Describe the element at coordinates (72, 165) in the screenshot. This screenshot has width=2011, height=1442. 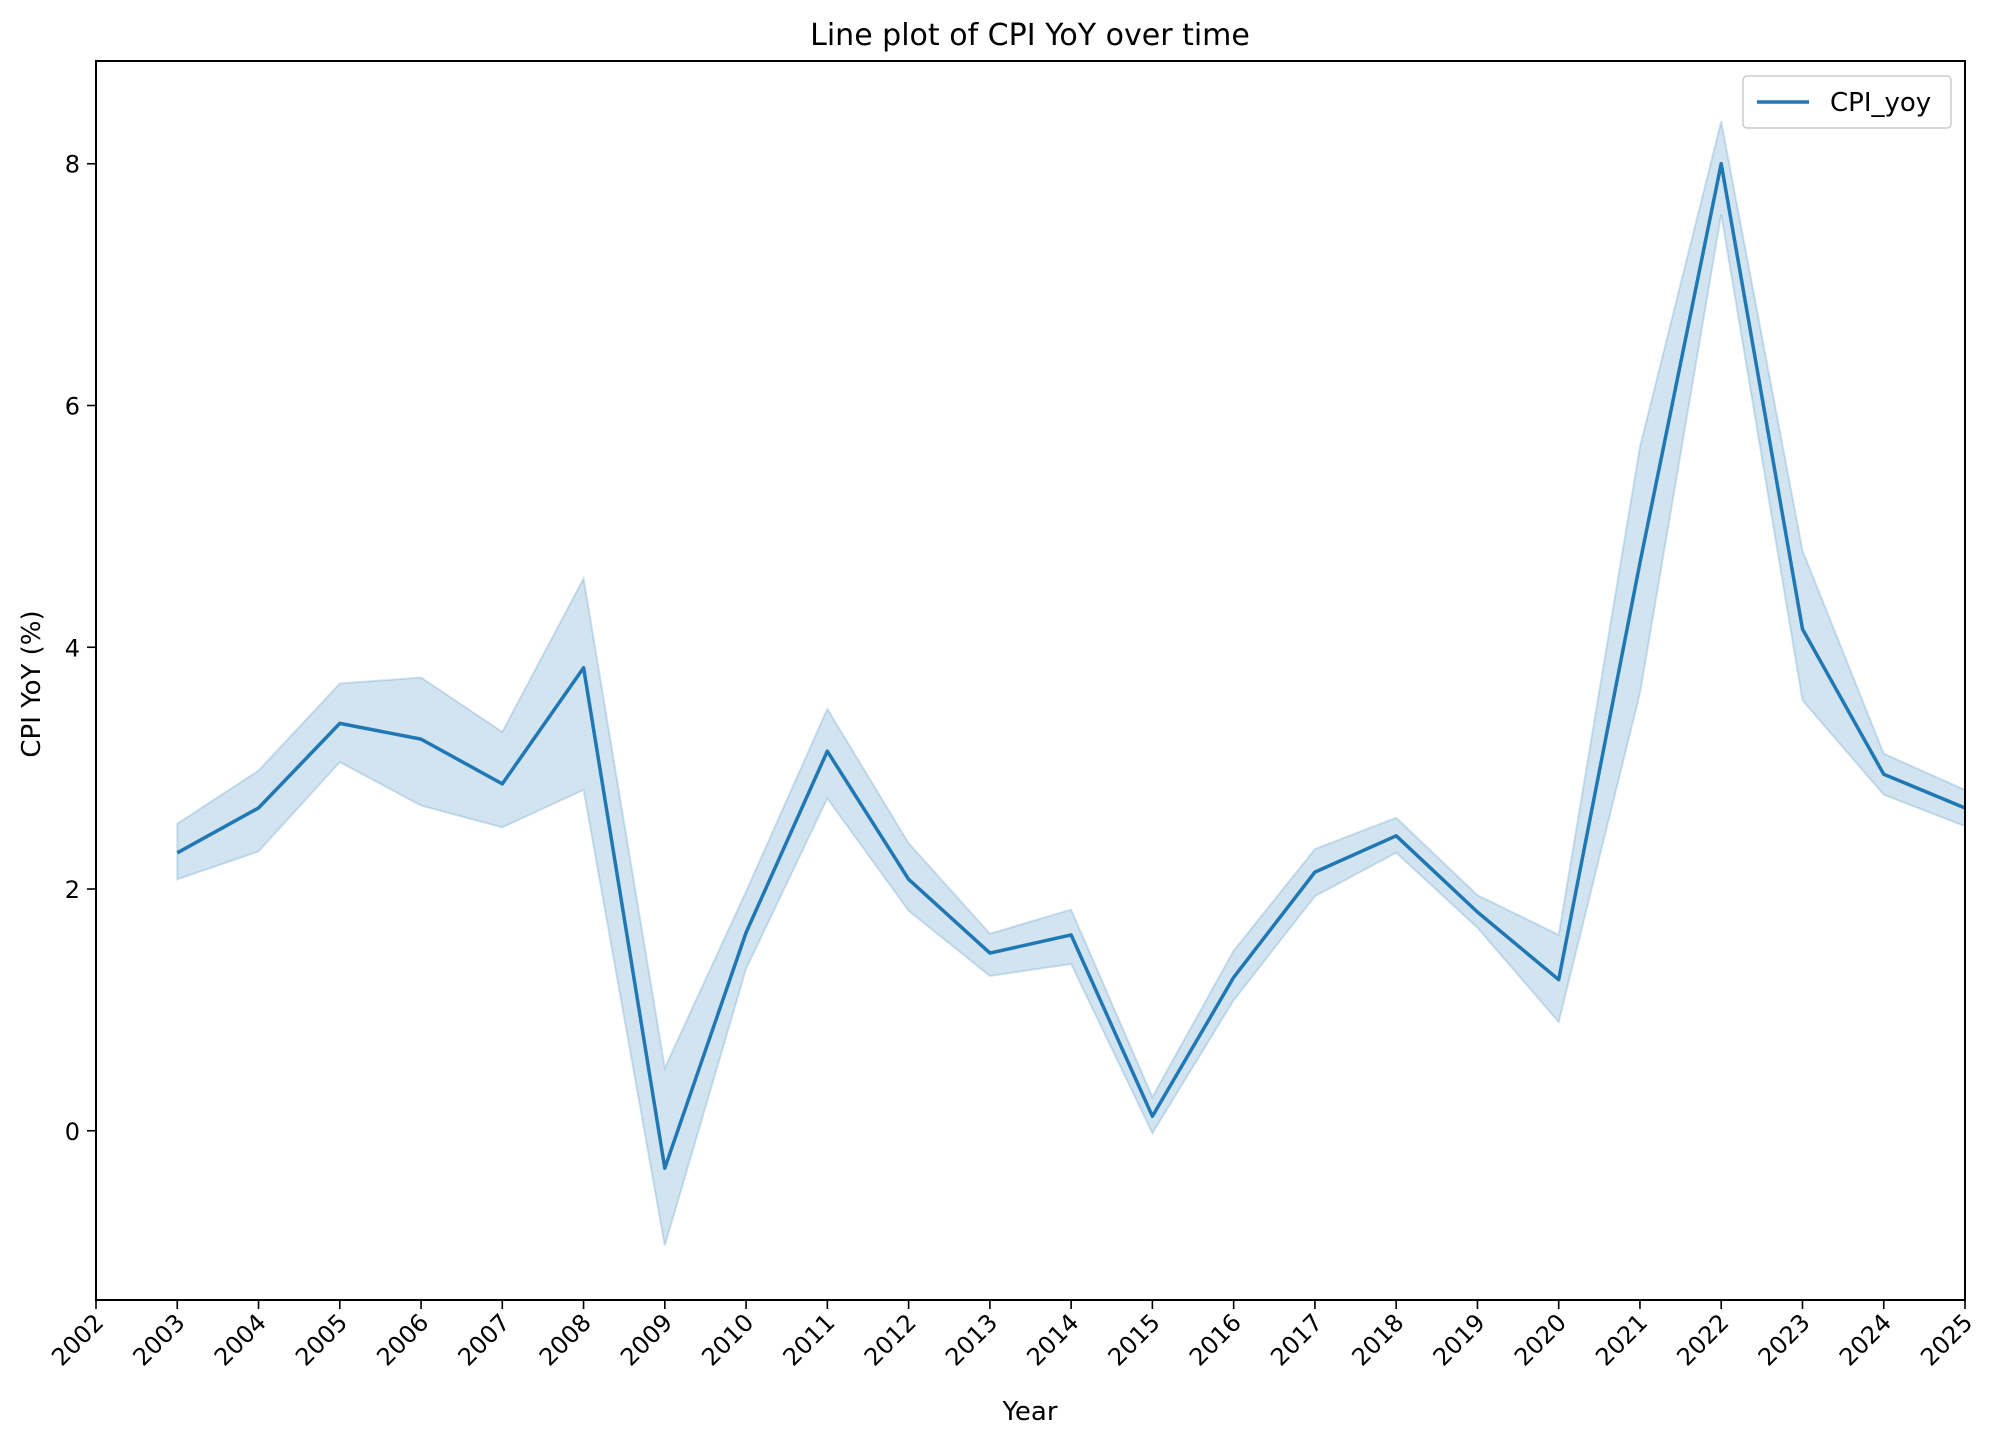
I see `y-tick-label-8: 8` at that location.